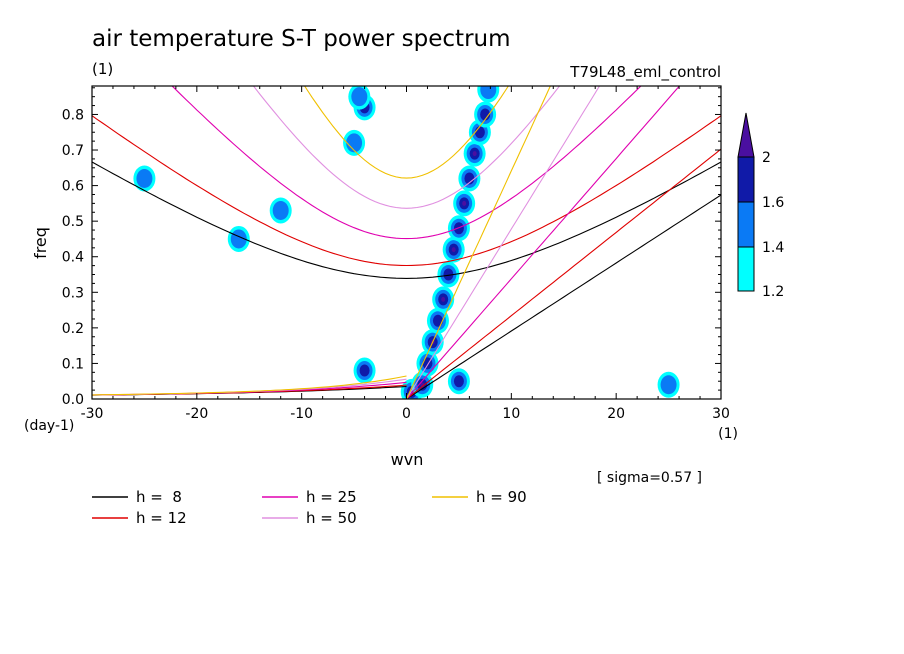 This screenshot has height=654, width=904. I want to click on y-tick-label: 0.3, so click(73, 293).